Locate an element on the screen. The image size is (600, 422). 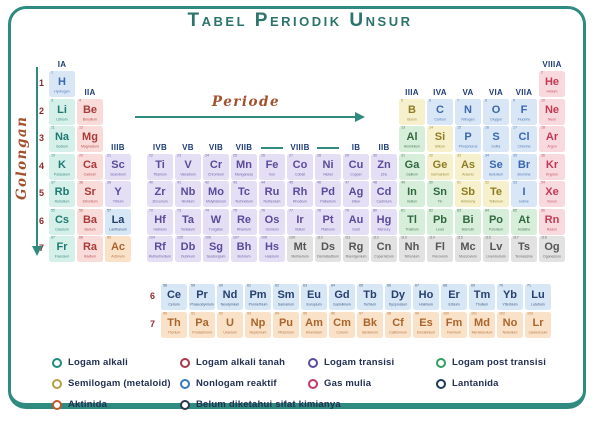
element-name: Niobium is located at coordinates (188, 202).